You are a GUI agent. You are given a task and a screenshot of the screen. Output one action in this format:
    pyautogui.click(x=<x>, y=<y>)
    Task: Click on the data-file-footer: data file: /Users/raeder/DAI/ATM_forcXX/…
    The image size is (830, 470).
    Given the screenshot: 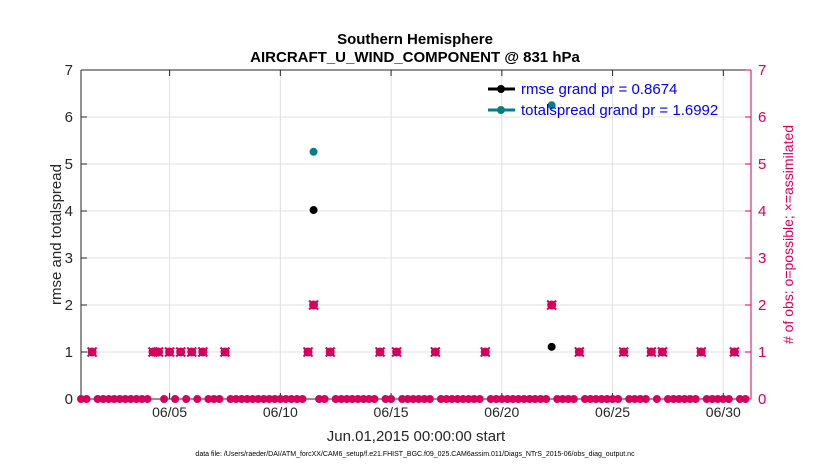 What is the action you would take?
    pyautogui.click(x=415, y=454)
    